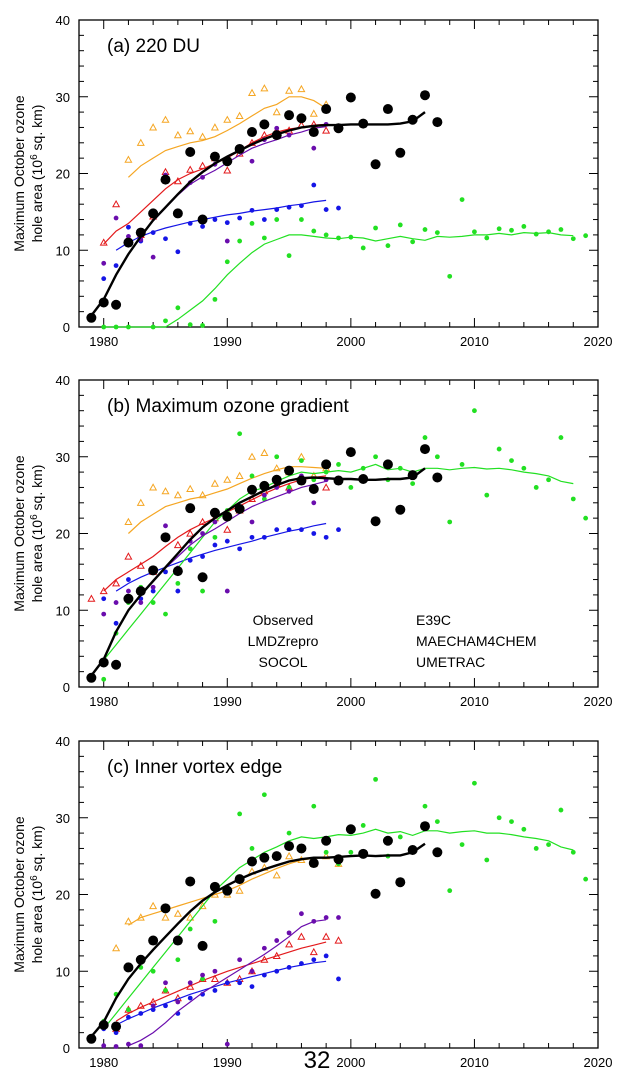  Describe the element at coordinates (227, 701) in the screenshot. I see `x-tick-label: 1990` at that location.